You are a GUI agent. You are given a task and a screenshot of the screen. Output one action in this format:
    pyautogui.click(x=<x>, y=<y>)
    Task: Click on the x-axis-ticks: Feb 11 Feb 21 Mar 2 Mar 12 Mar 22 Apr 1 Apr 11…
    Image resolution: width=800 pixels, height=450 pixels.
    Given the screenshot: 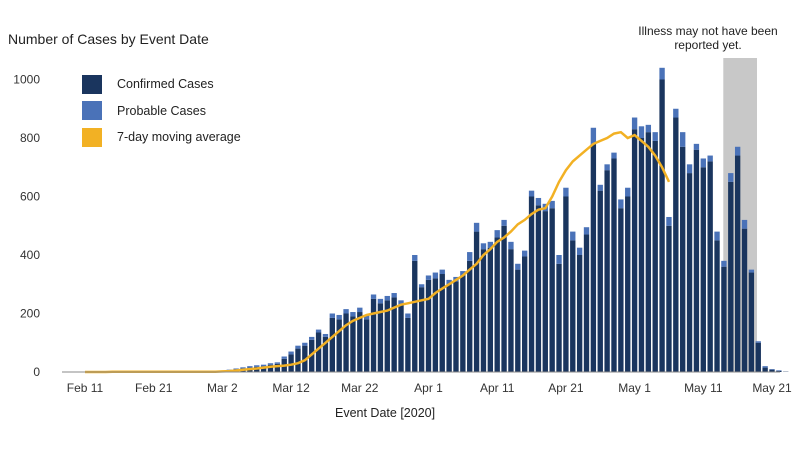 What is the action you would take?
    pyautogui.click(x=429, y=388)
    